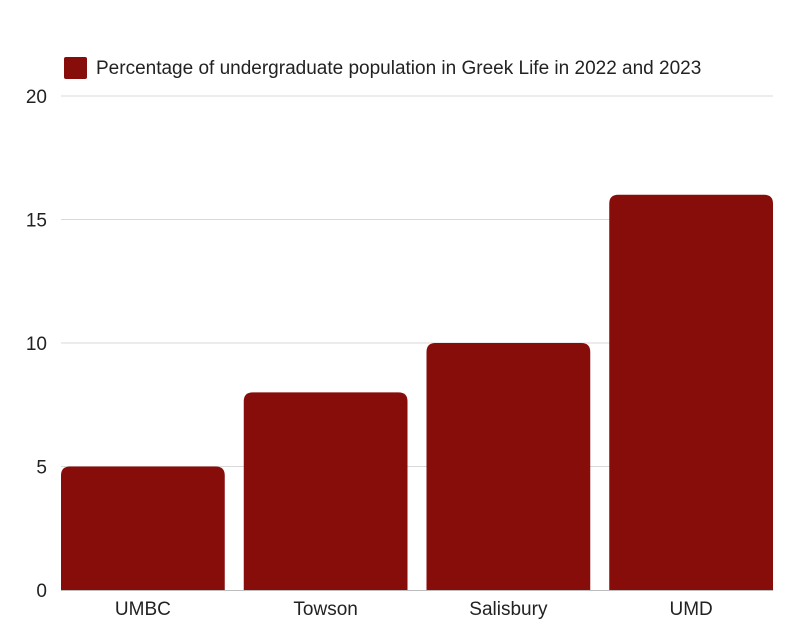 The height and width of the screenshot is (640, 797). What do you see at coordinates (36, 97) in the screenshot?
I see `y-tick-label: 20` at bounding box center [36, 97].